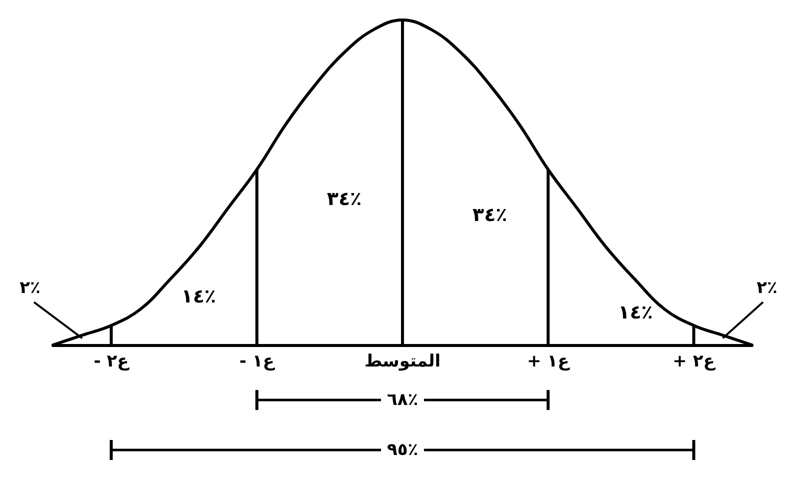 The height and width of the screenshot is (482, 797). What do you see at coordinates (549, 362) in the screenshot?
I see `x-tick-label: + ع١` at bounding box center [549, 362].